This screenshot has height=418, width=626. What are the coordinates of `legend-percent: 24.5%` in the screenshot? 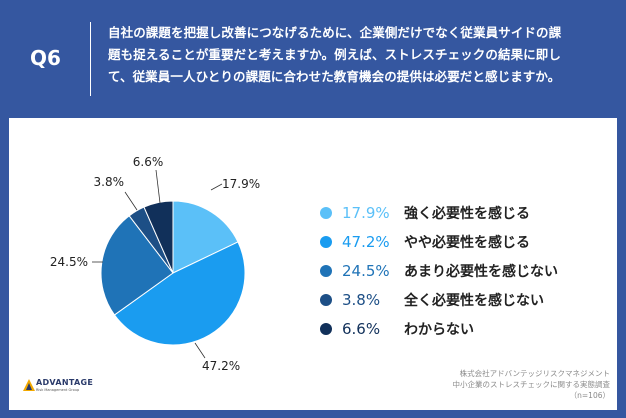 It's located at (366, 270).